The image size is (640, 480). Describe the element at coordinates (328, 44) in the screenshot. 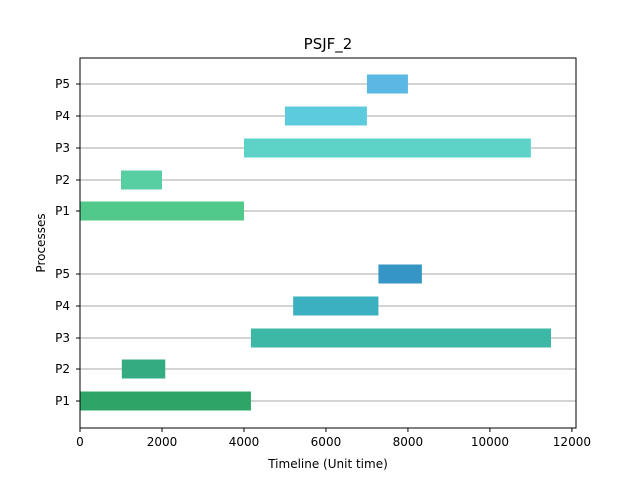

I see `chart-title: PSJF_2` at that location.